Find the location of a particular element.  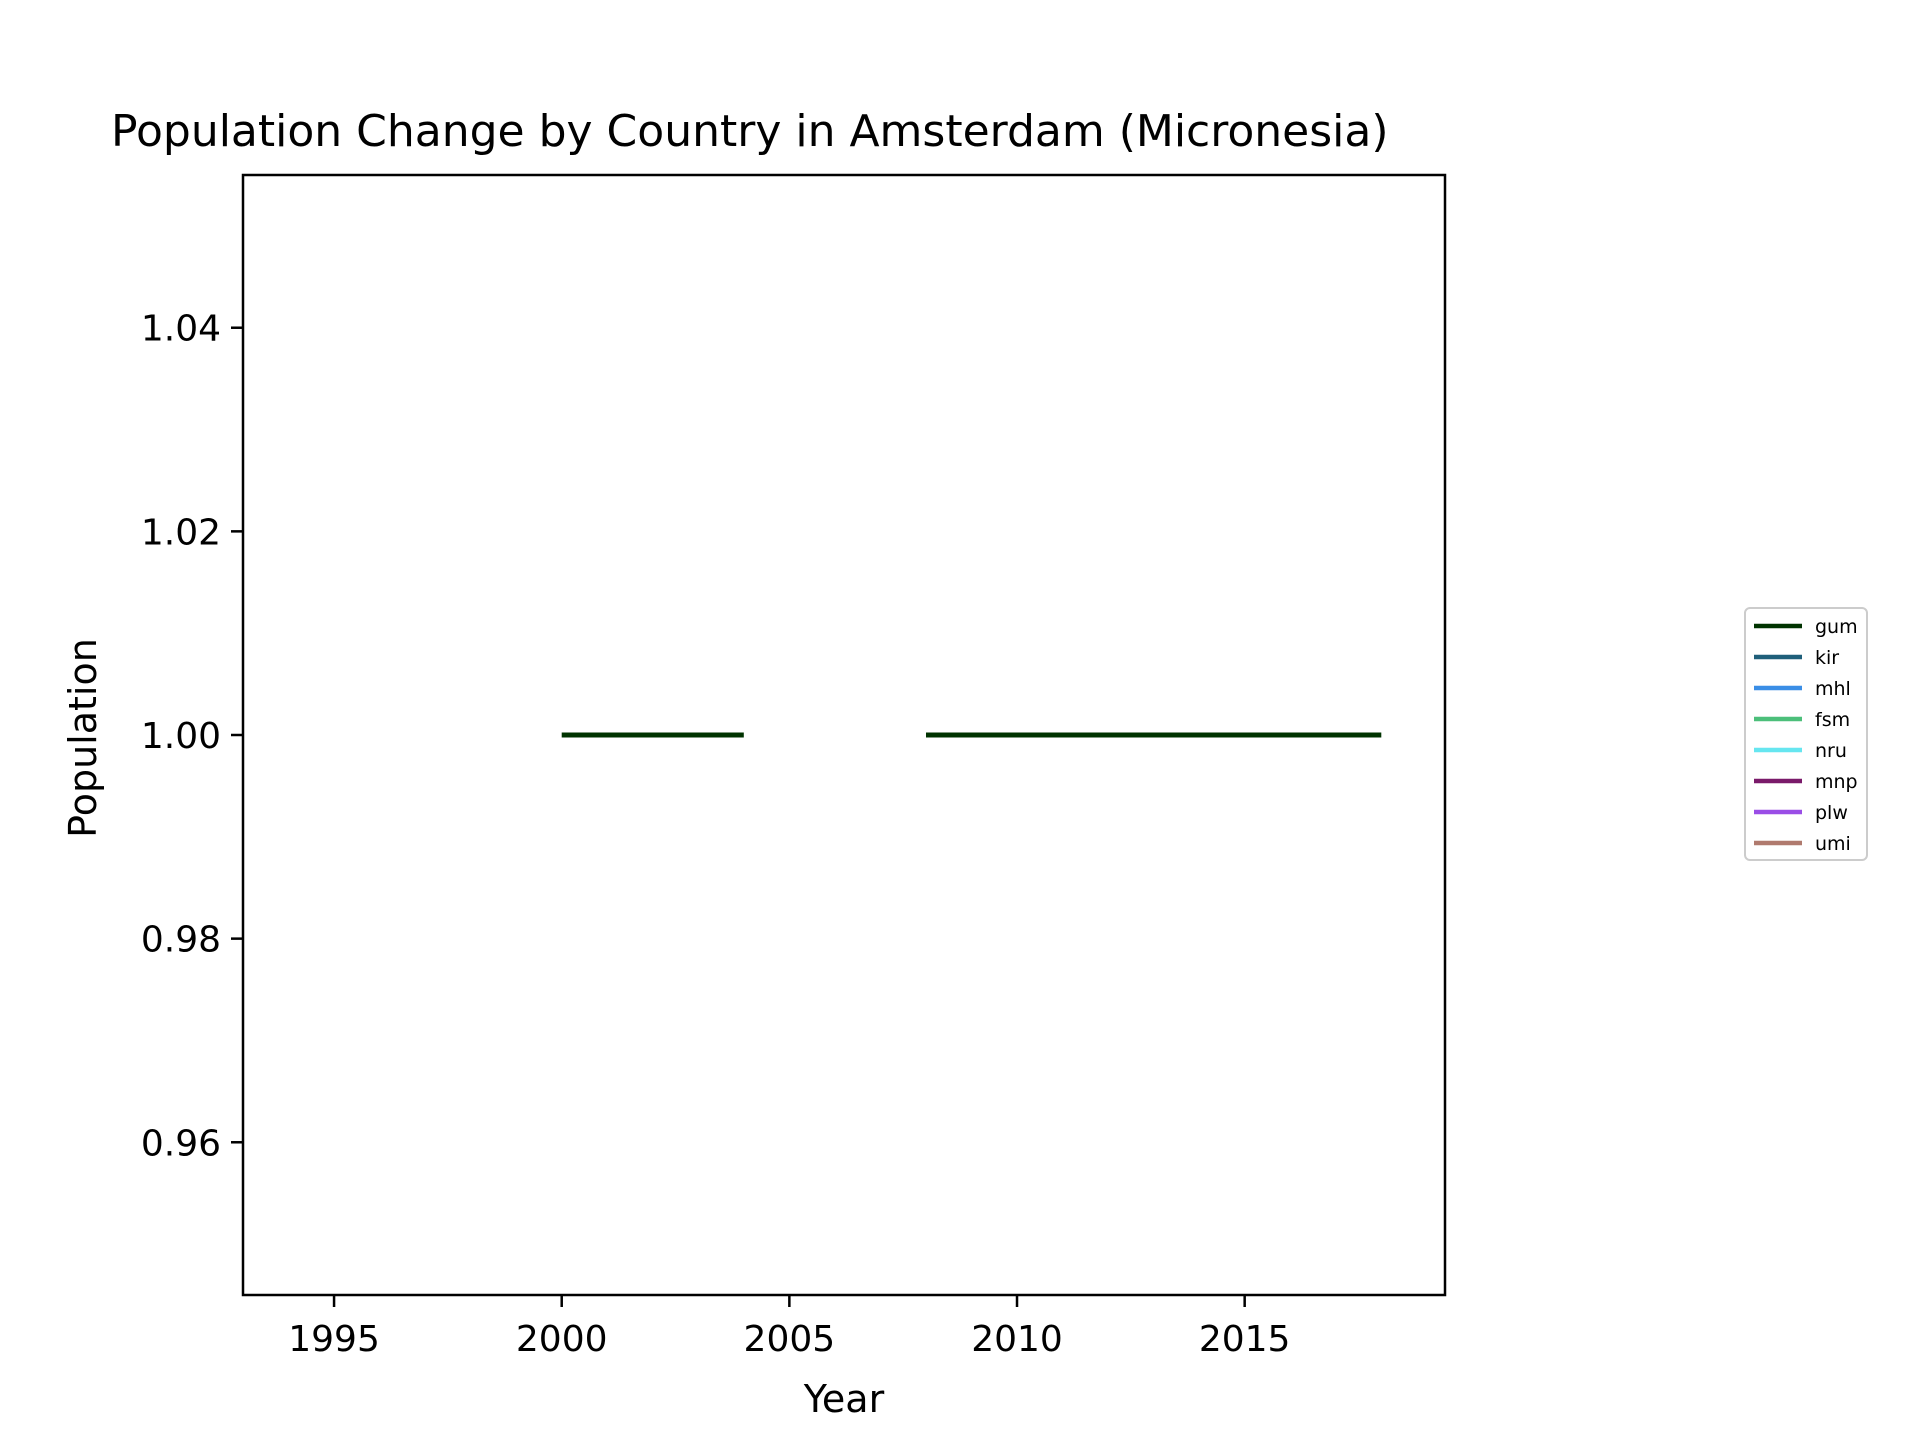

x-tick-label: 1995 is located at coordinates (334, 1339).